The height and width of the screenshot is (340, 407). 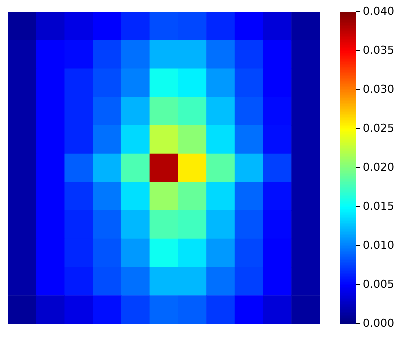 What do you see at coordinates (378, 128) in the screenshot?
I see `color-bar-label: 0.025` at bounding box center [378, 128].